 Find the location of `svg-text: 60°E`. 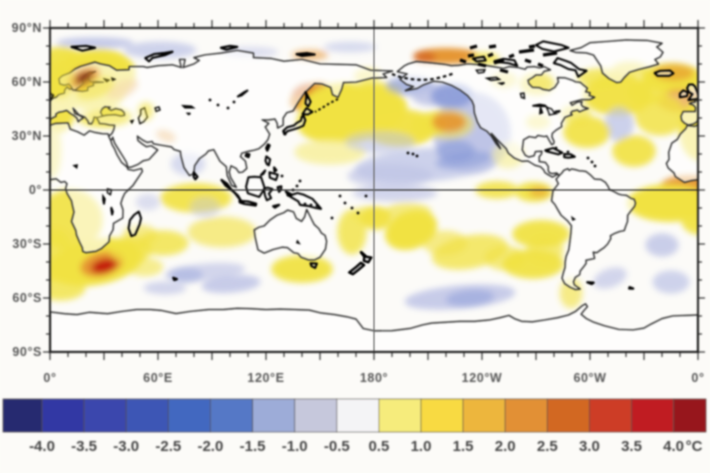

svg-text: 60°E is located at coordinates (158, 378).